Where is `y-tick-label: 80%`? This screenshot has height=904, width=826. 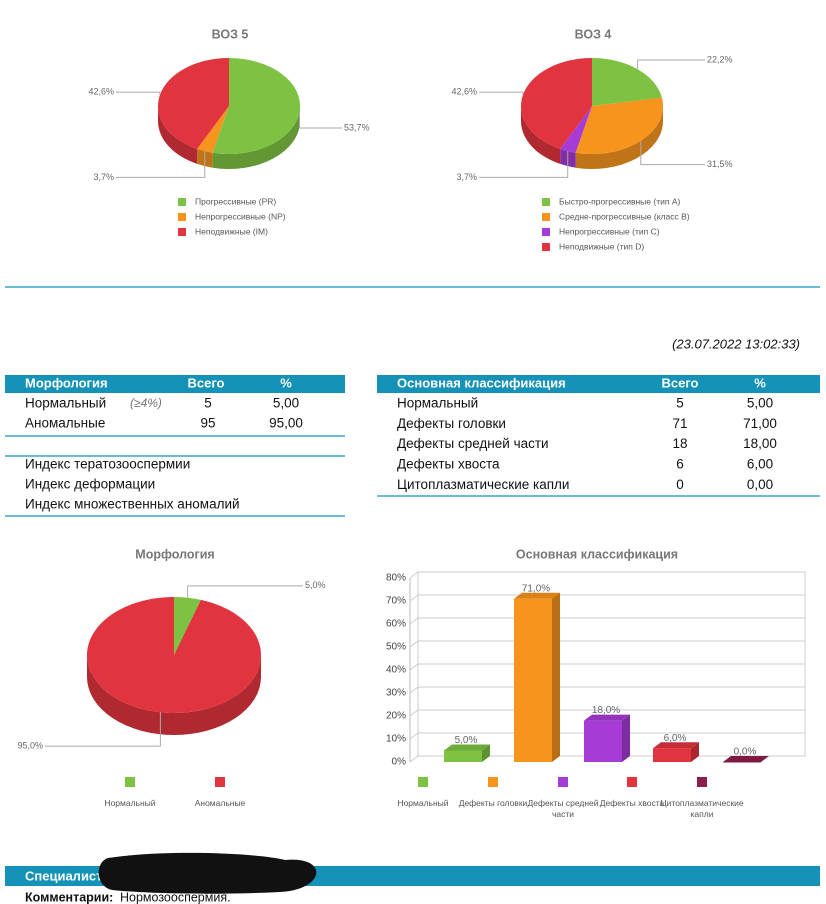
y-tick-label: 80% is located at coordinates (396, 578).